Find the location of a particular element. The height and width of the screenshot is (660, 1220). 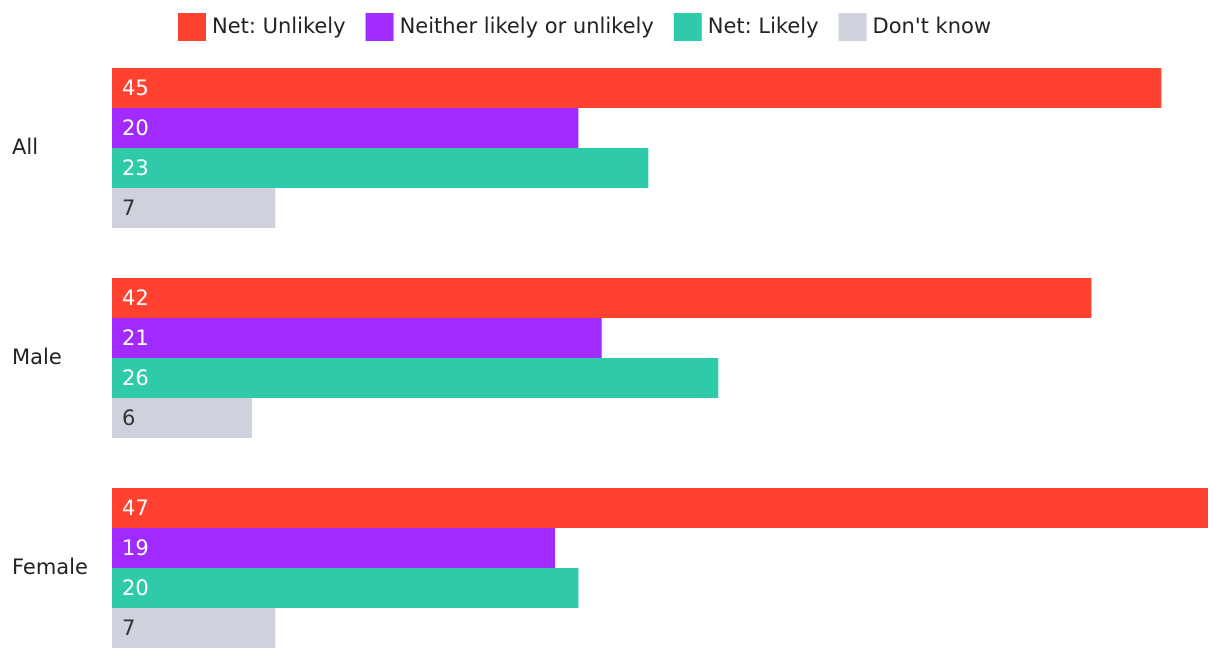

legend-label: Neither likely or unlikely is located at coordinates (527, 26).